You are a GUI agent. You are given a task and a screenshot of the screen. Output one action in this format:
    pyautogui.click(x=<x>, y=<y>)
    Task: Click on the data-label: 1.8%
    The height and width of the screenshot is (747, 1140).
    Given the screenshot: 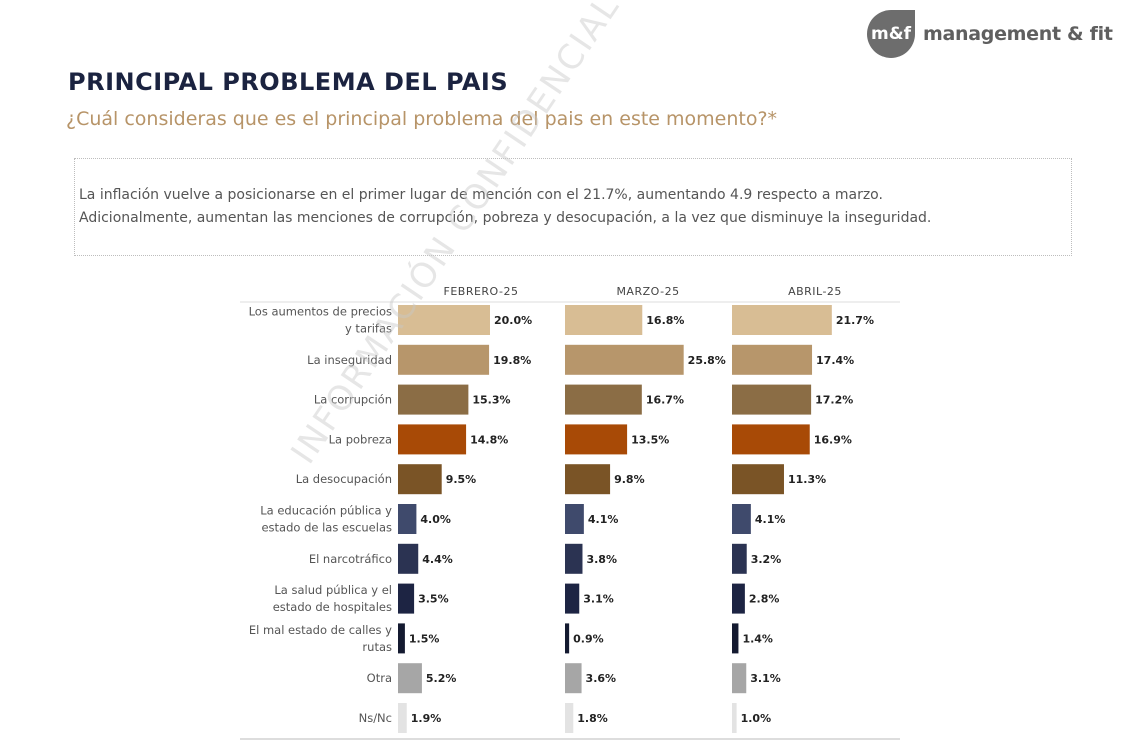 What is the action you would take?
    pyautogui.click(x=592, y=718)
    